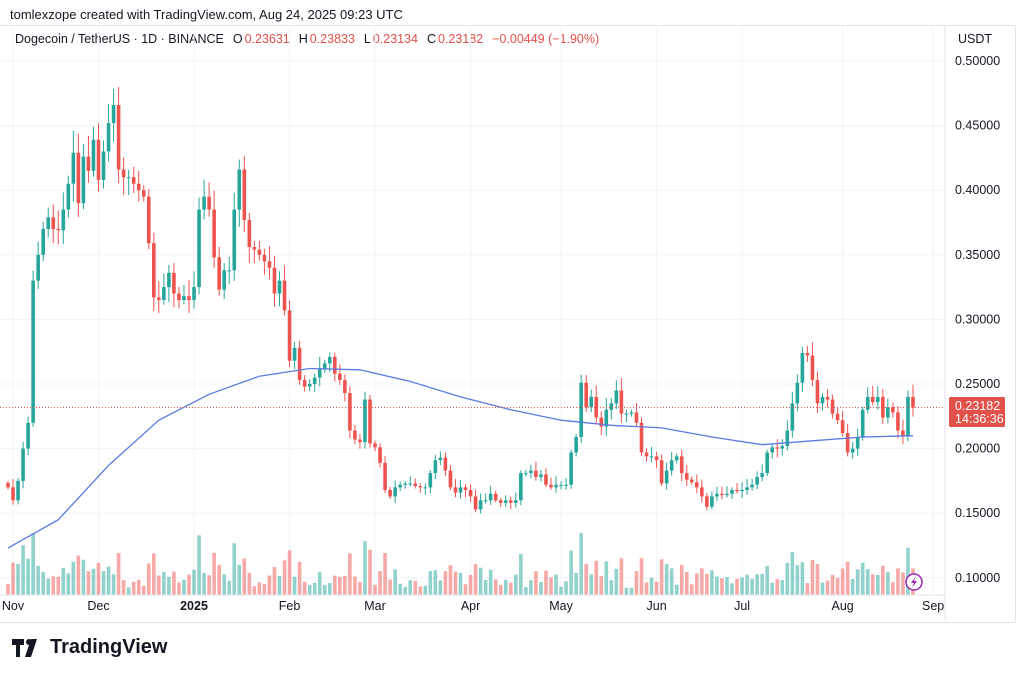  I want to click on price-tick-label: 0.15000, so click(977, 513).